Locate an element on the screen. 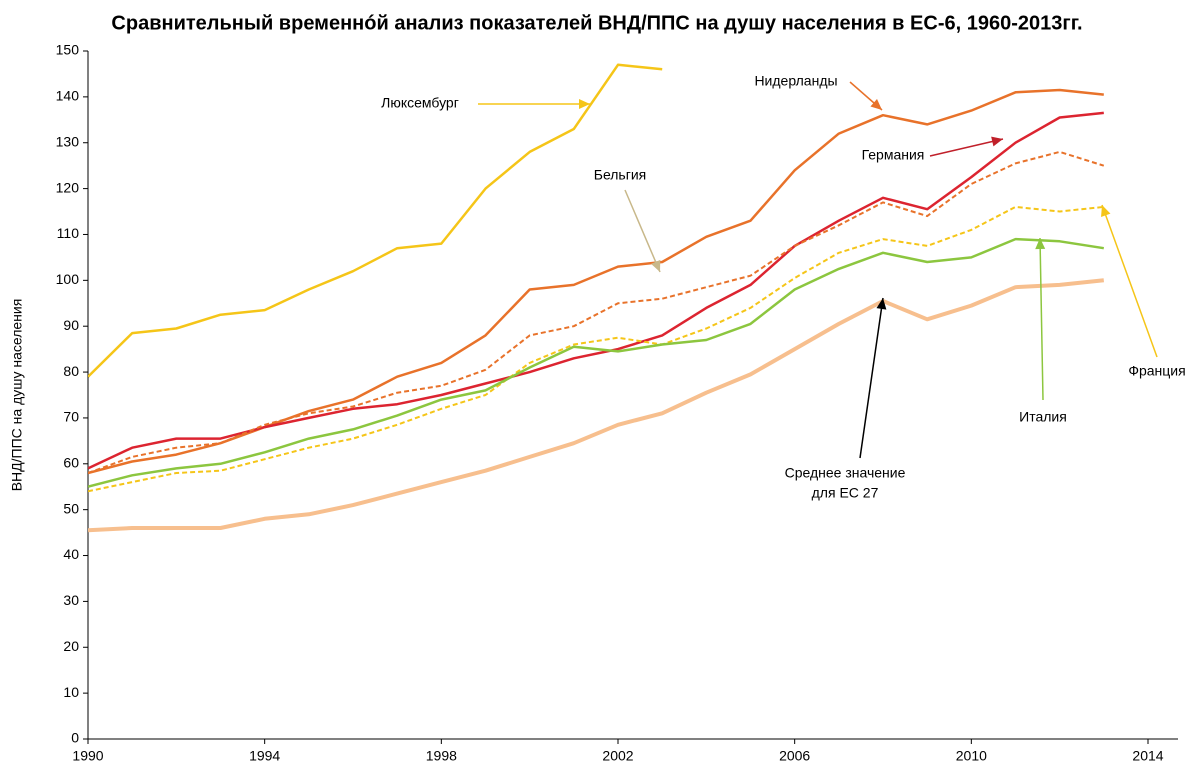  y-tick-label: 70 is located at coordinates (71, 417).